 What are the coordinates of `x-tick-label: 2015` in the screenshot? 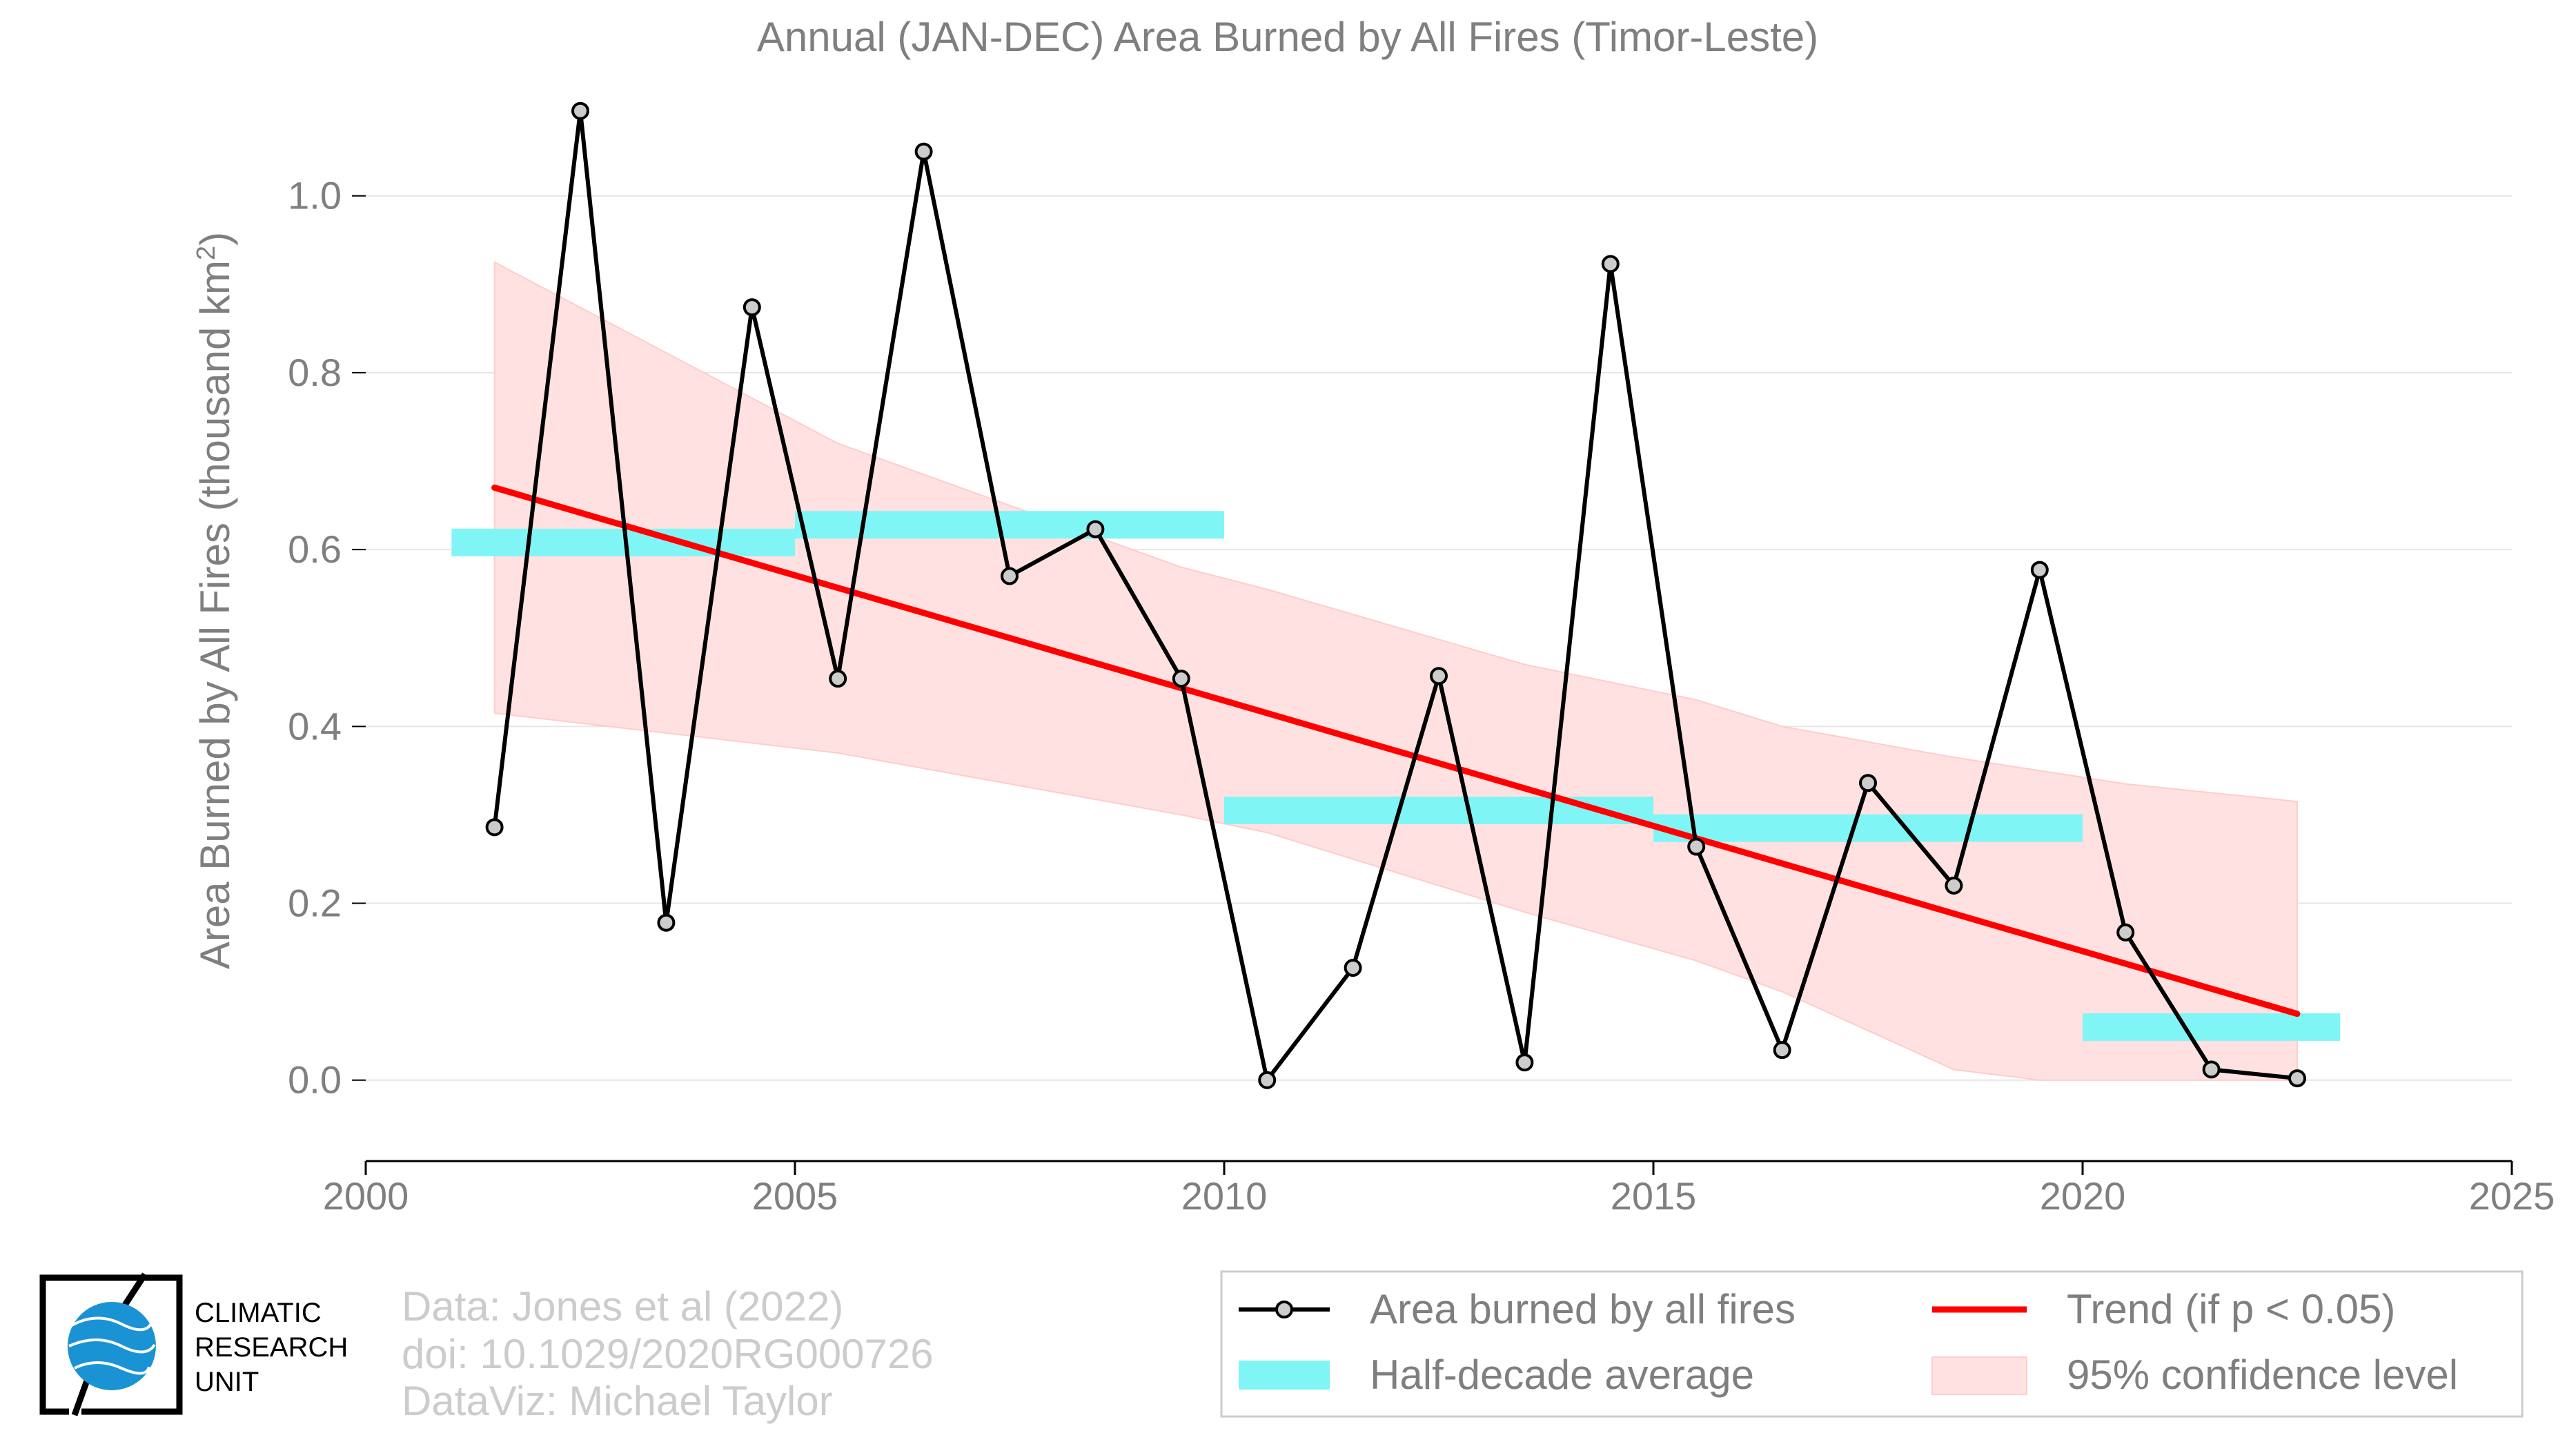 It's located at (1654, 1196).